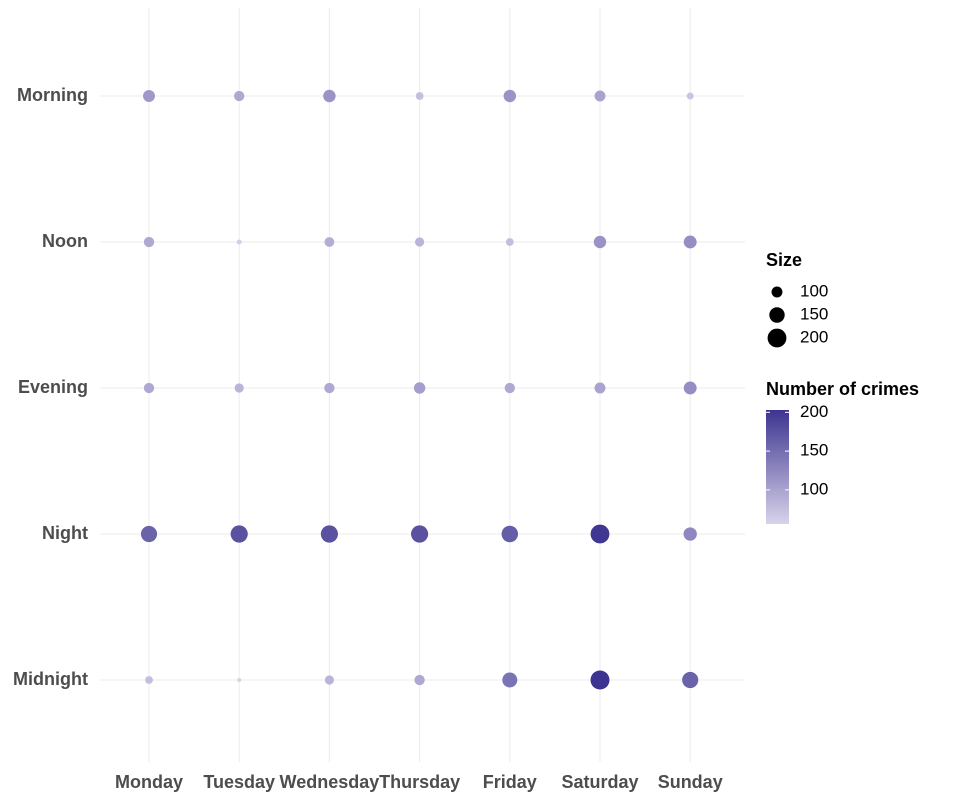 This screenshot has width=960, height=805. I want to click on y-tick-label: Noon, so click(65, 241).